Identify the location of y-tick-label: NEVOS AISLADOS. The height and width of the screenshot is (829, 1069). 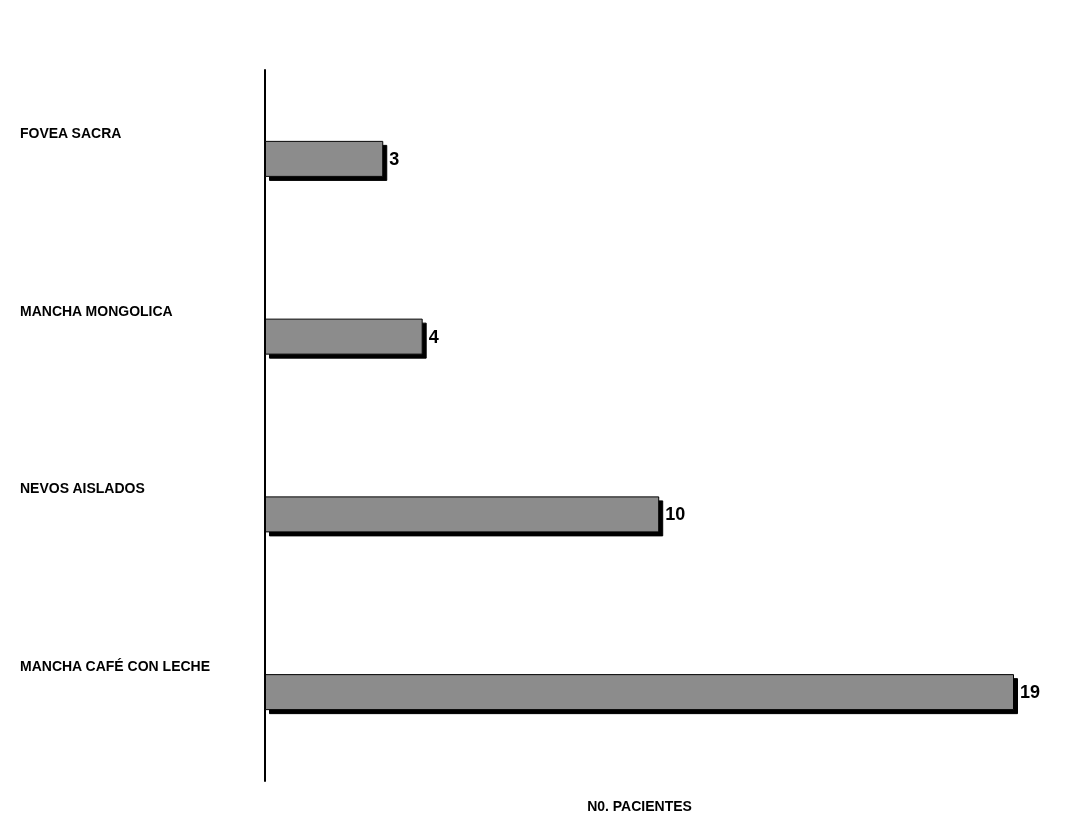
(82, 488).